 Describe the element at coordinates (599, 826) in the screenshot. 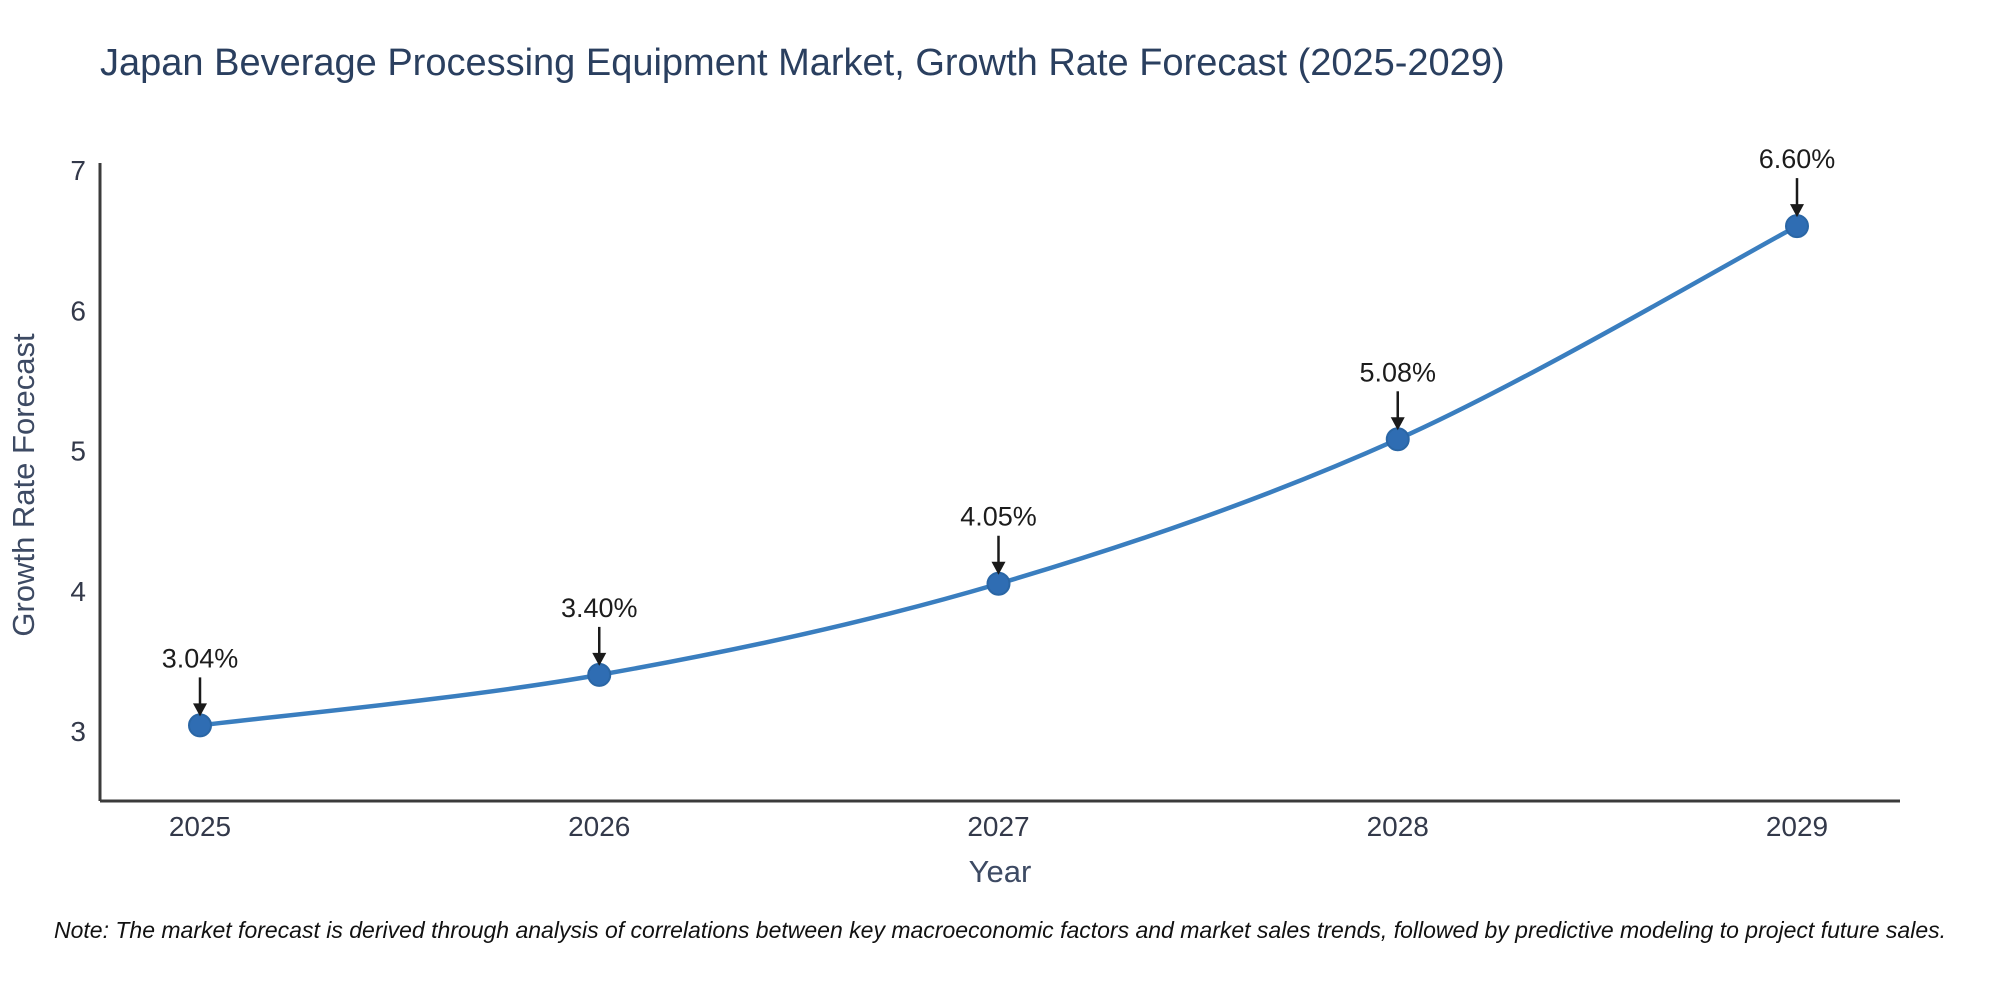

I see `x-tick-label: 2026` at that location.